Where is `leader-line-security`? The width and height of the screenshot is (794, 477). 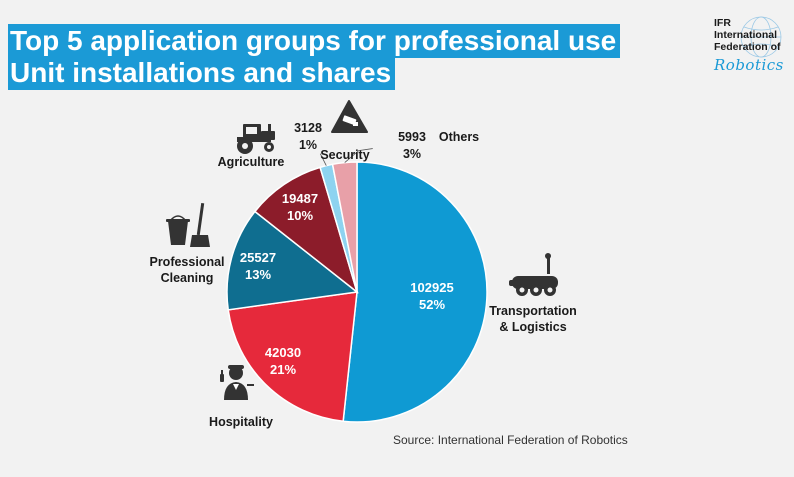
leader-line-security is located at coordinates (323, 159).